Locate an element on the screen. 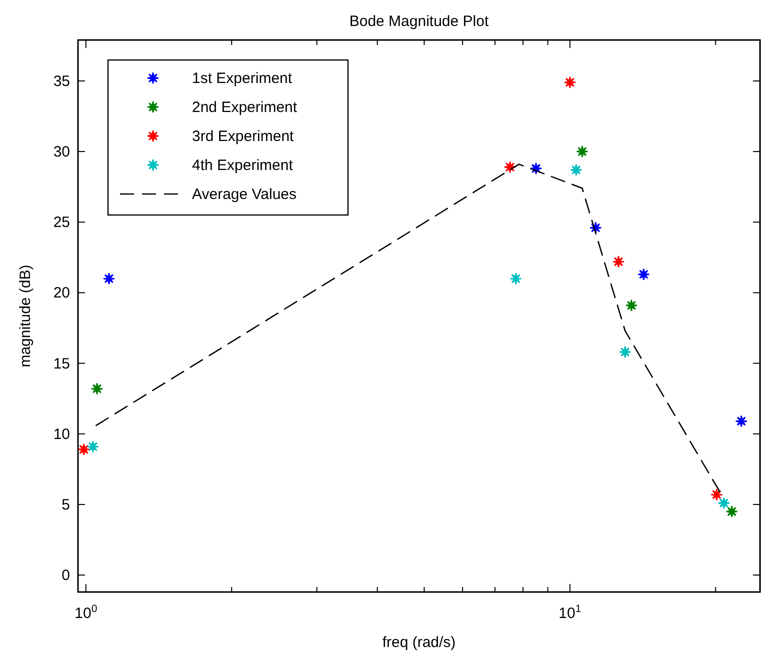  legend-label: 2nd Experiment is located at coordinates (245, 107).